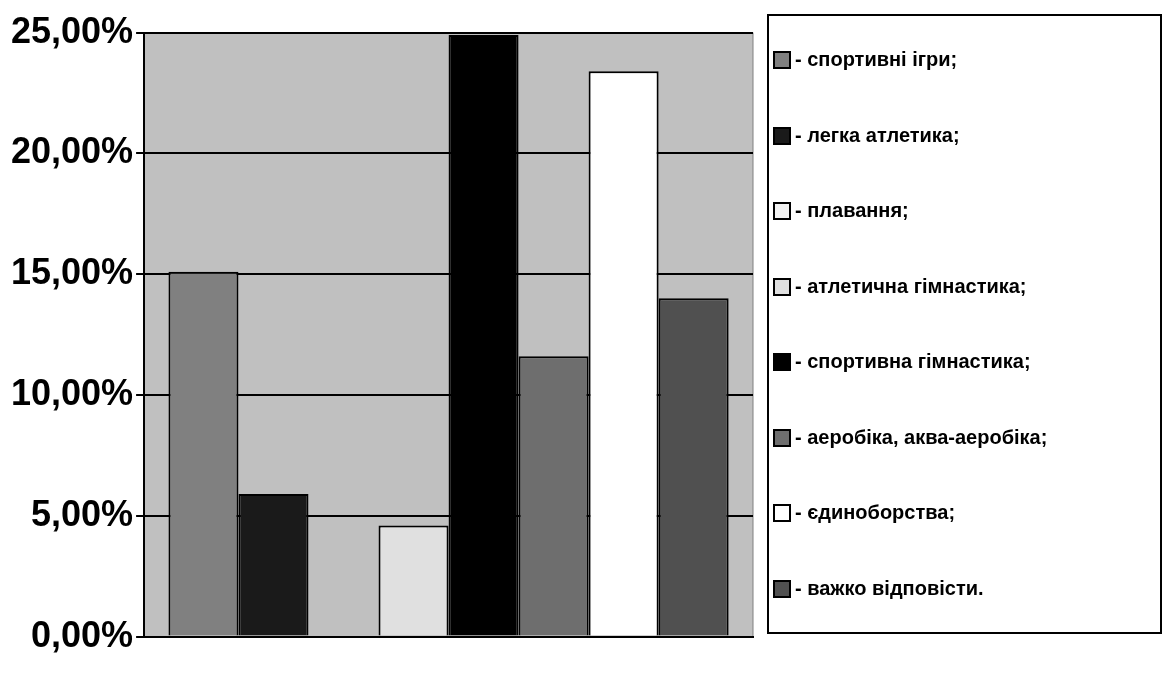  What do you see at coordinates (82, 634) in the screenshot?
I see `y-tick-label: 0,00%` at bounding box center [82, 634].